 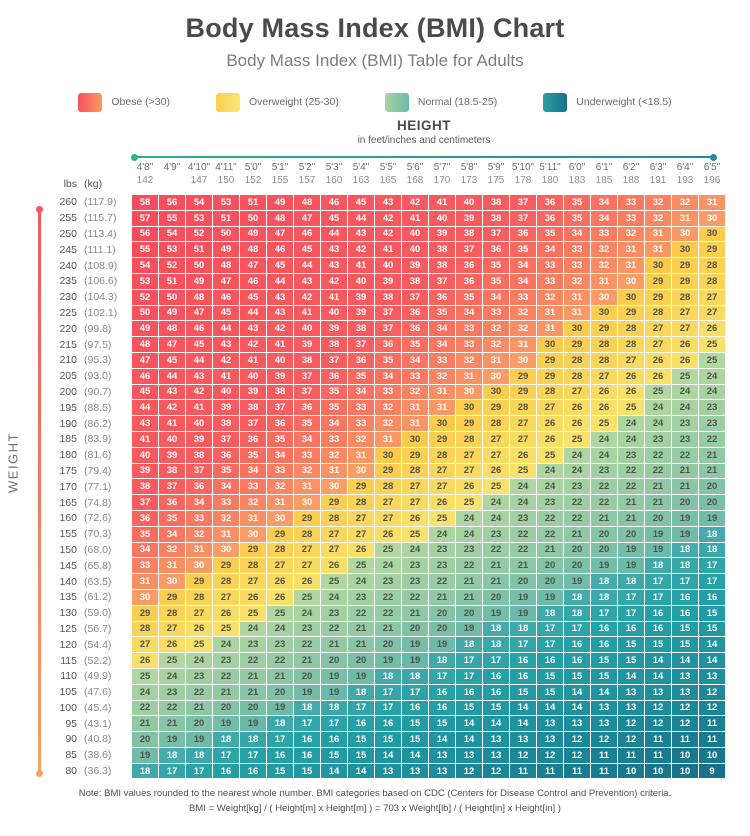 I want to click on row-label: 110 (49.9), so click(x=91, y=676).